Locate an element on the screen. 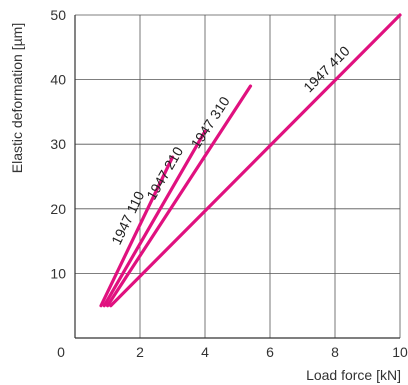  x-tick-label: 2 is located at coordinates (140, 352).